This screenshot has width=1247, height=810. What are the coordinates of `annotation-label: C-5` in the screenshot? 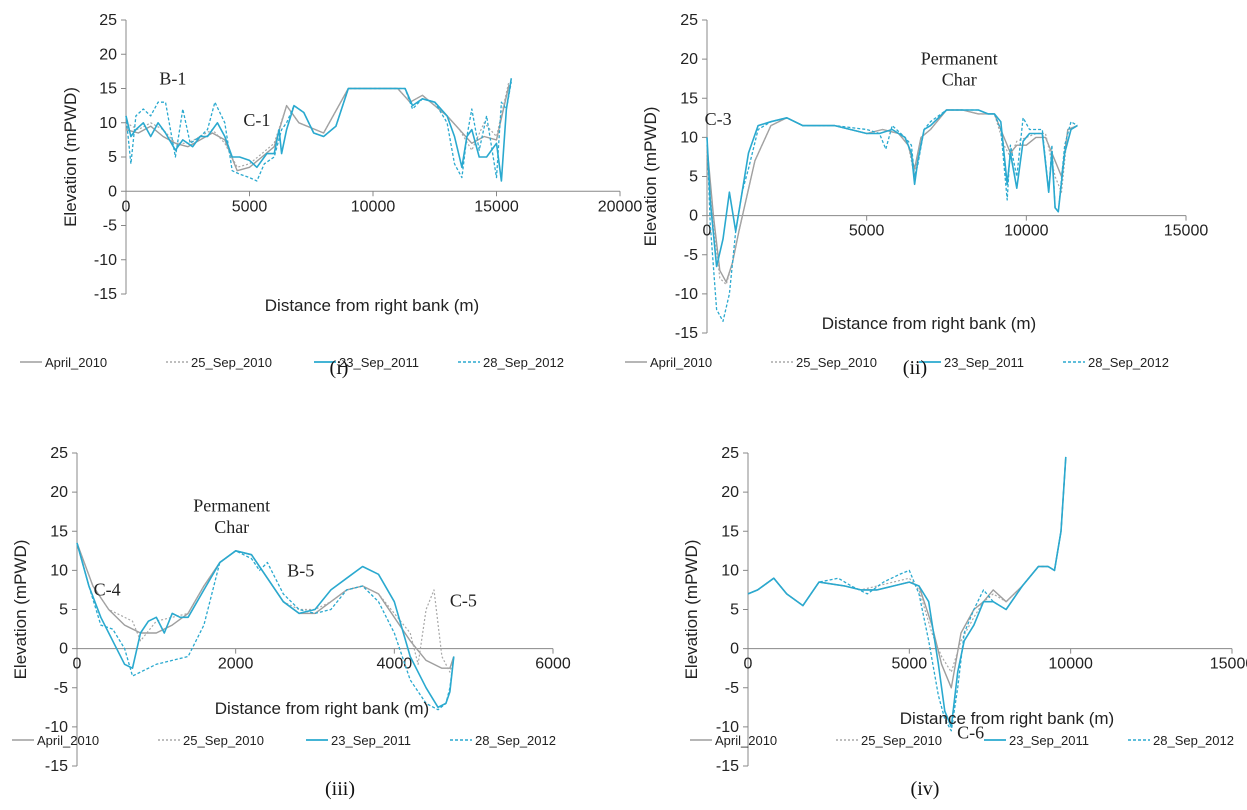 It's located at (463, 600).